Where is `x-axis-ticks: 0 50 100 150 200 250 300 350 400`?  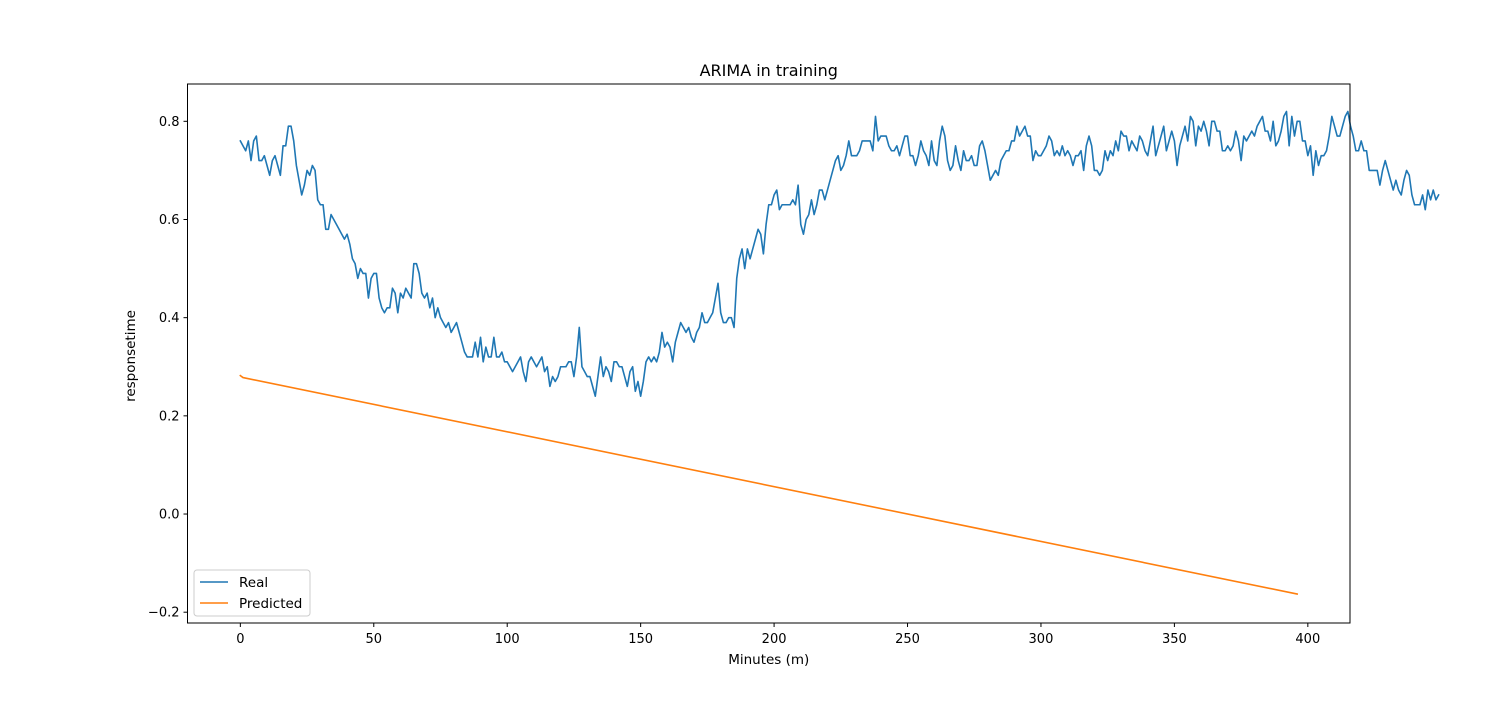
x-axis-ticks: 0 50 100 150 200 250 300 350 400 is located at coordinates (778, 635).